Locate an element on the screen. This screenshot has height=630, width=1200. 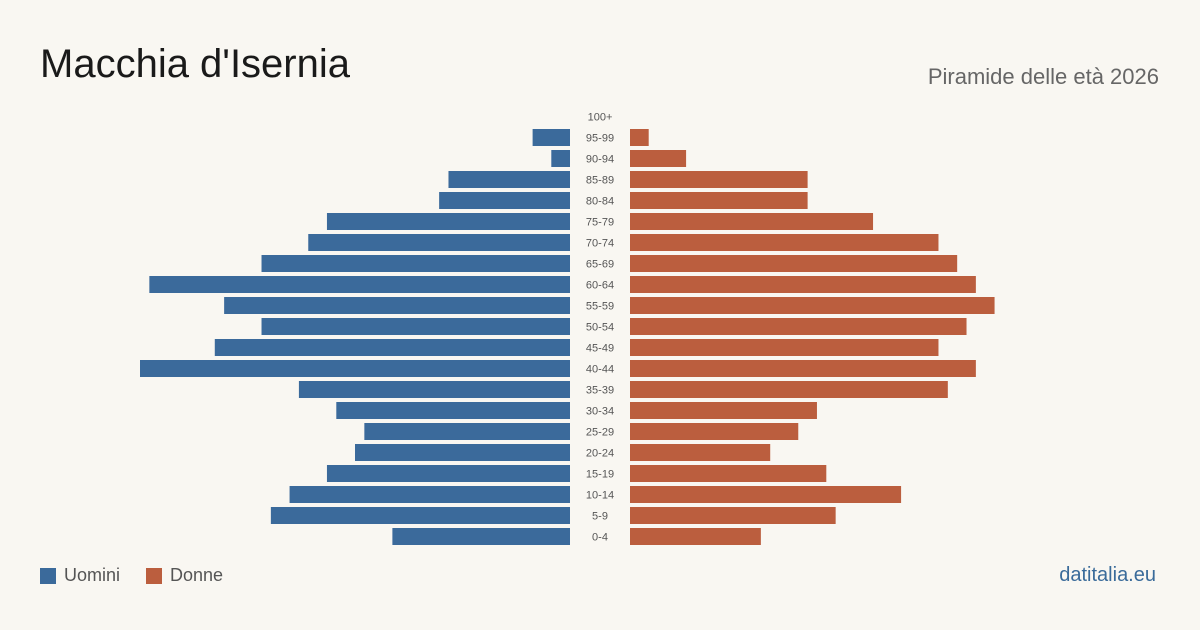
age-label: 0-4 is located at coordinates (600, 537).